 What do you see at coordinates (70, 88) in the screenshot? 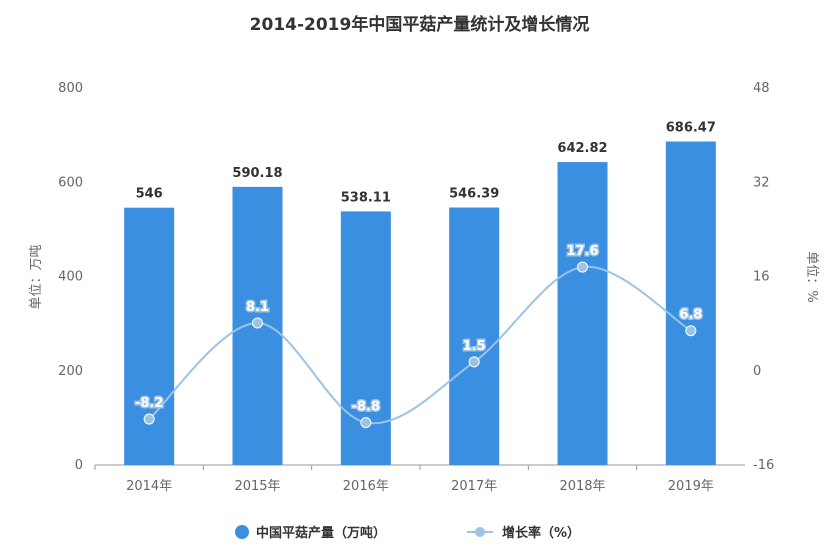
I see `y-tick-label: 800` at bounding box center [70, 88].